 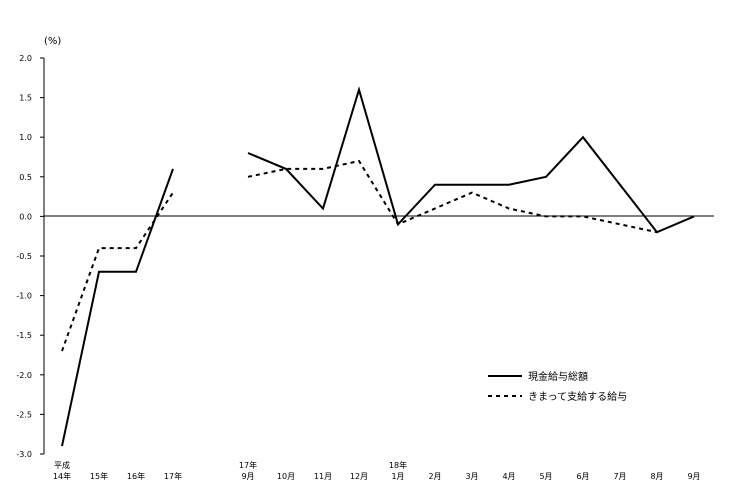 What do you see at coordinates (24, 375) in the screenshot?
I see `y-tick-label: -2.0` at bounding box center [24, 375].